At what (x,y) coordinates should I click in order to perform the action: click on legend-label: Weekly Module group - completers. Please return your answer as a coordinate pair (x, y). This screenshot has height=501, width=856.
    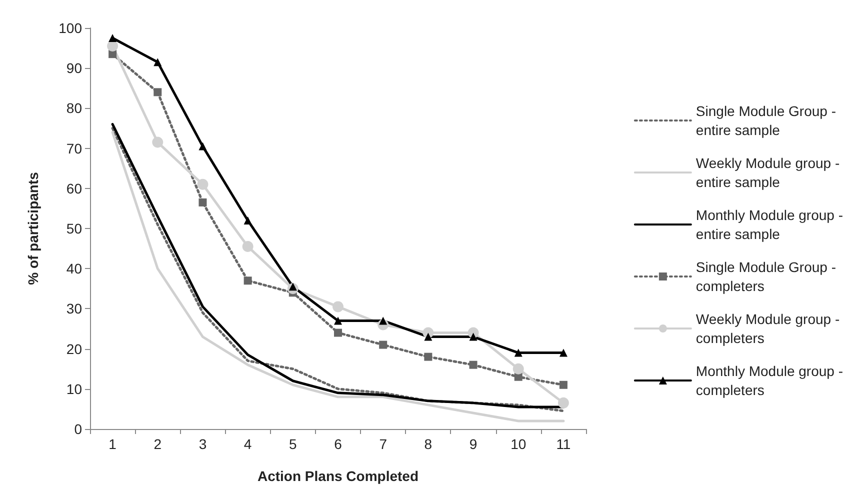
    Looking at the image, I should click on (768, 328).